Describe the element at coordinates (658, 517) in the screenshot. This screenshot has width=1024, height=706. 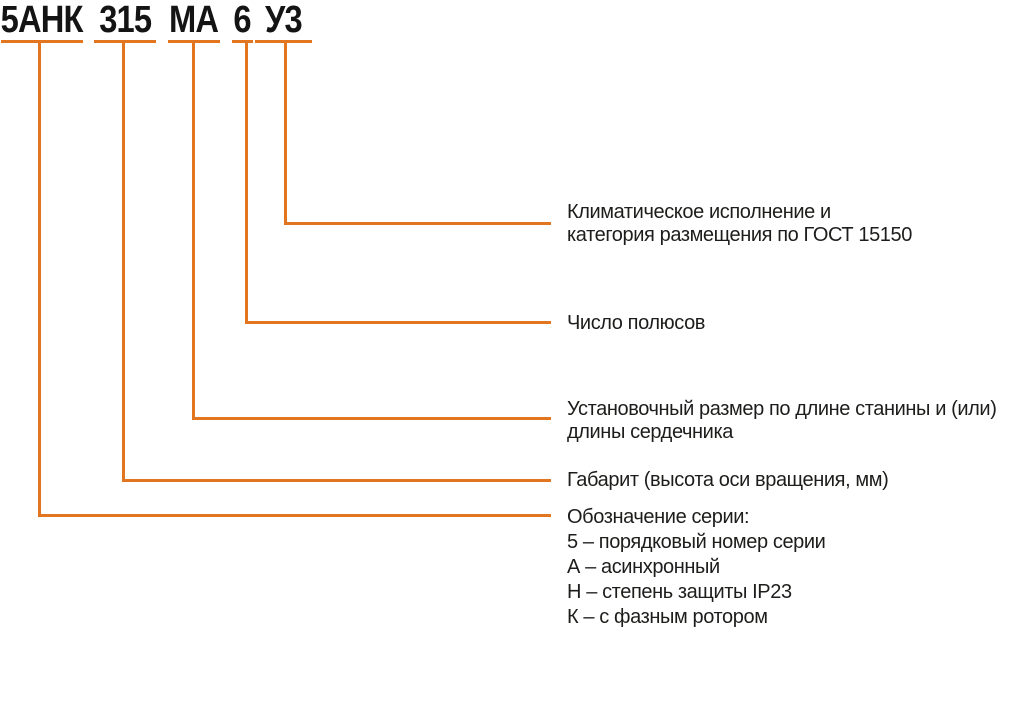
I see `label-series-heading: Обозначение серии:` at that location.